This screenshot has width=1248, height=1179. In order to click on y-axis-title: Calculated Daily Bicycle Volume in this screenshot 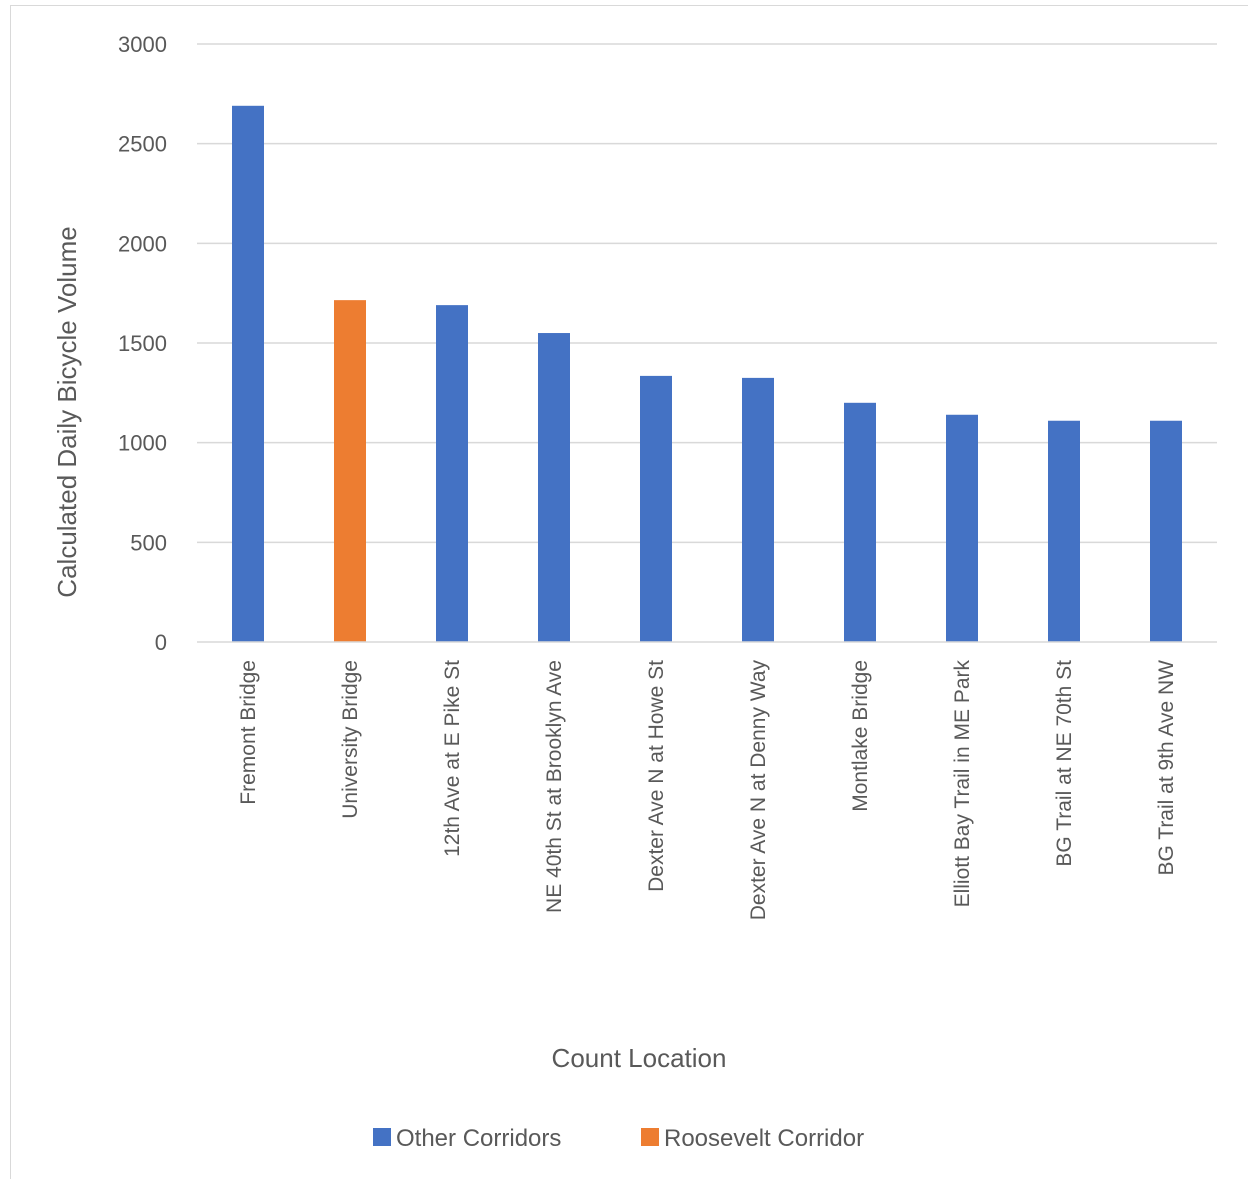, I will do `click(67, 411)`.